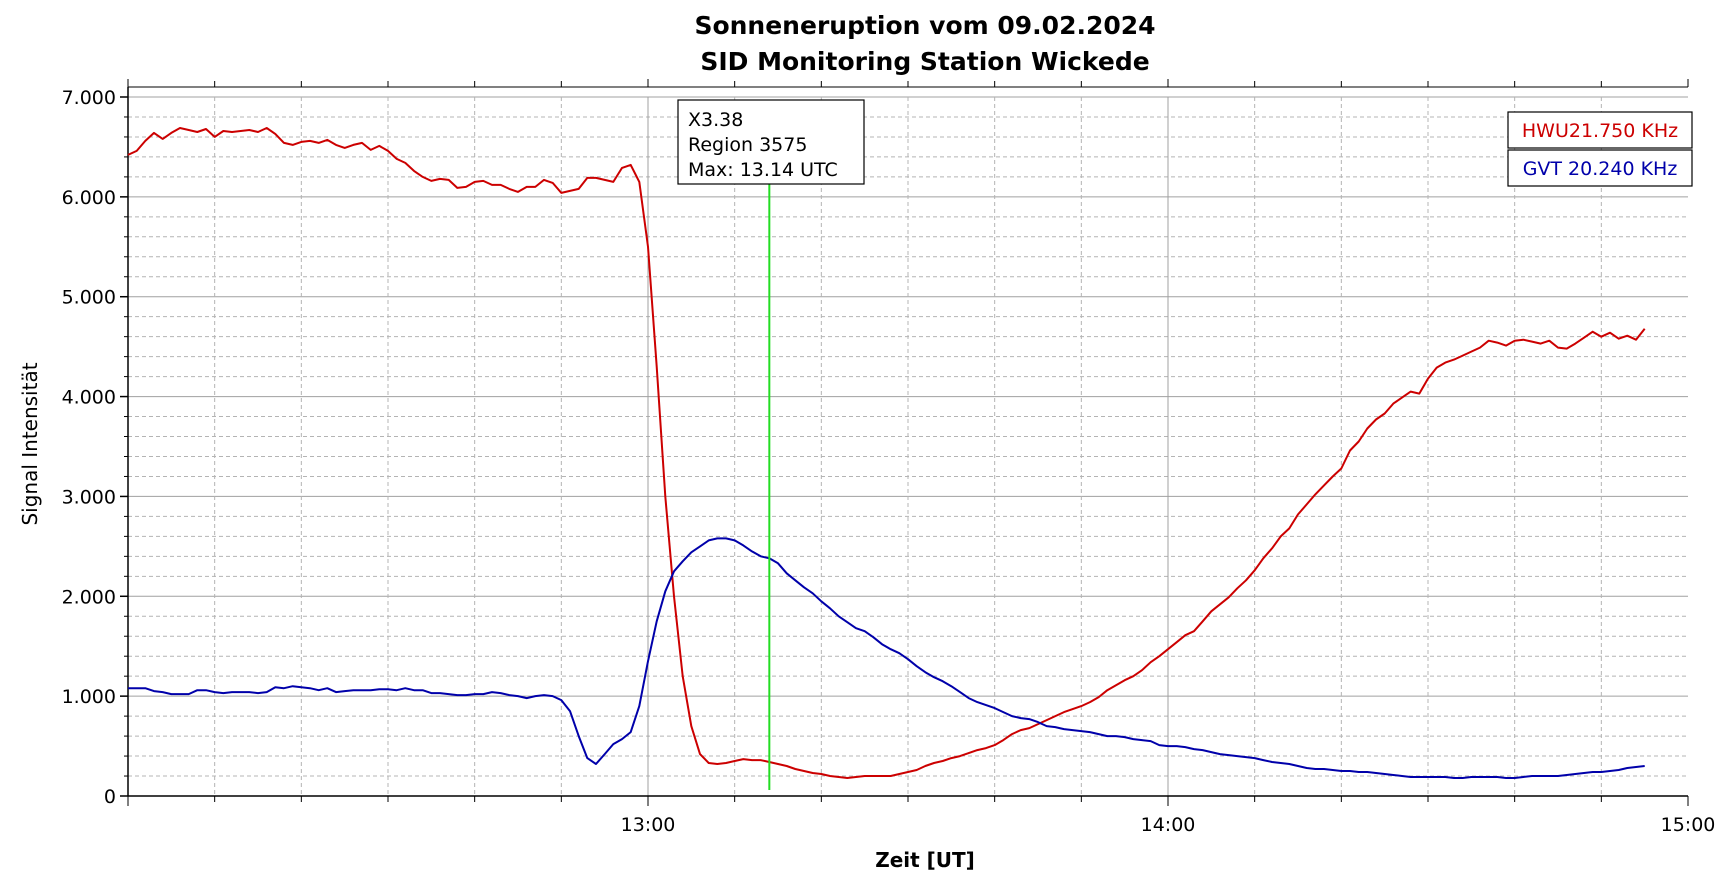 Image resolution: width=1731 pixels, height=880 pixels. I want to click on y-tick-label: 1.000, so click(89, 697).